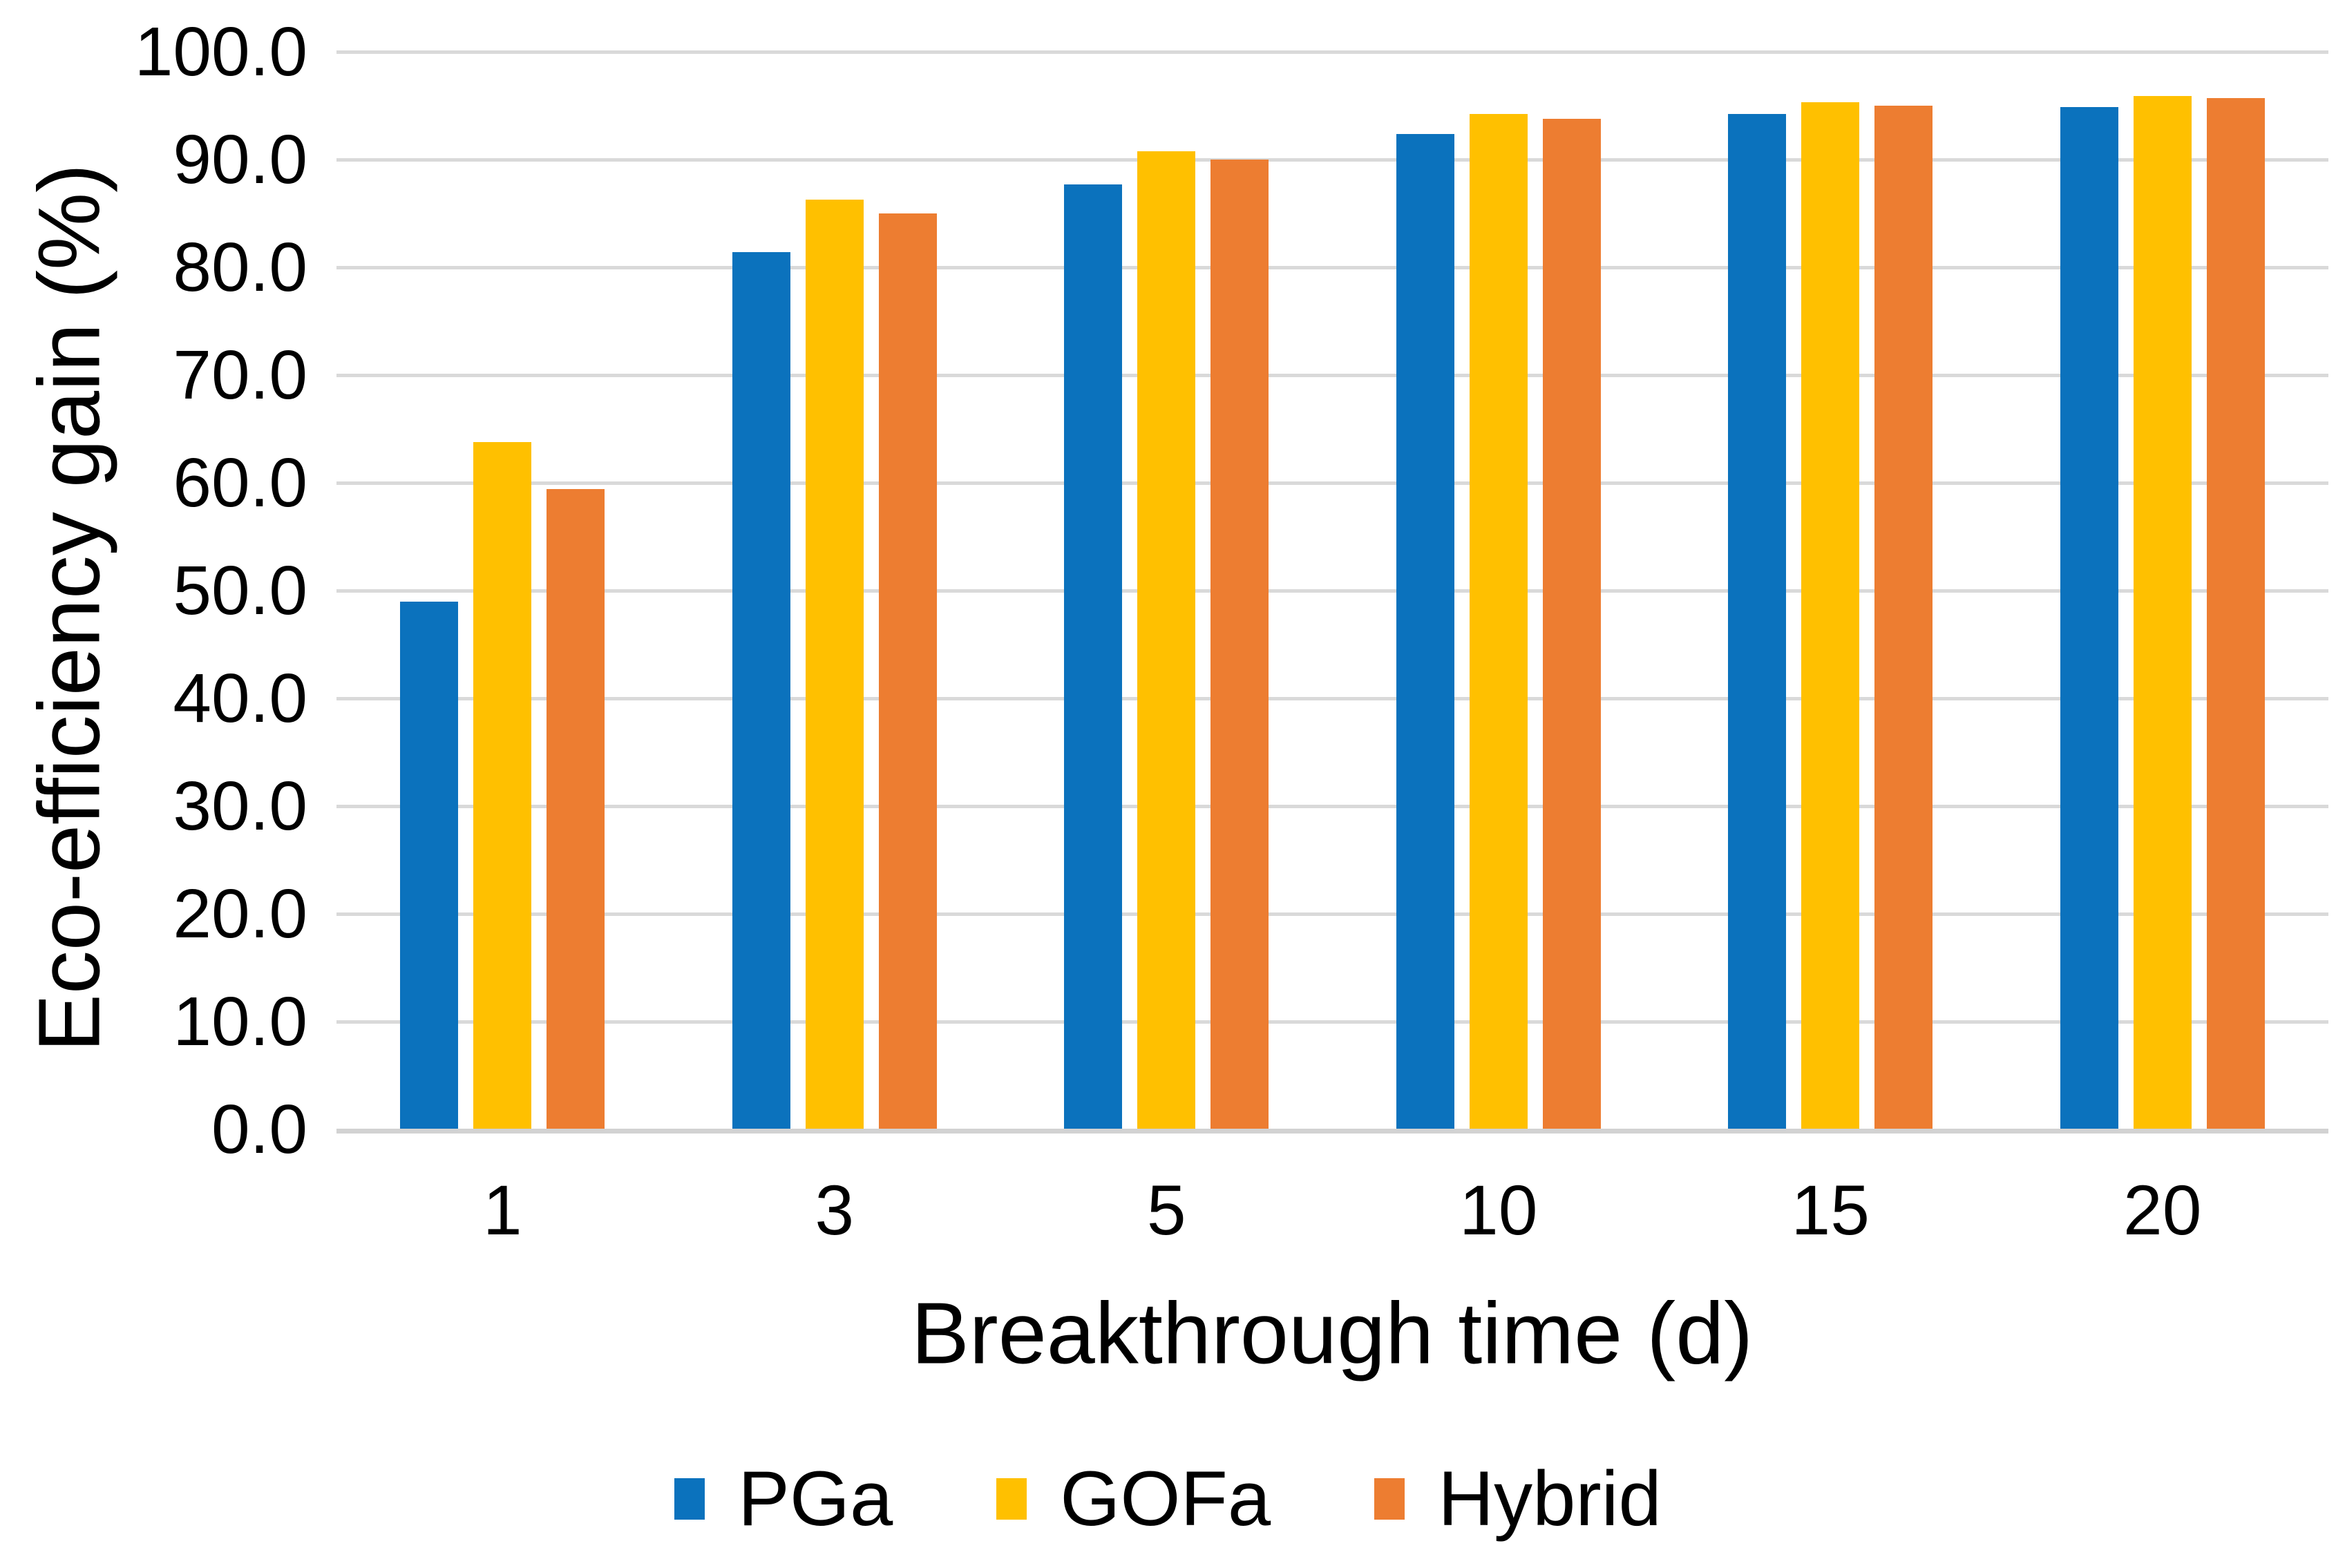  I want to click on bar-GOFa-x15, so click(1830, 615).